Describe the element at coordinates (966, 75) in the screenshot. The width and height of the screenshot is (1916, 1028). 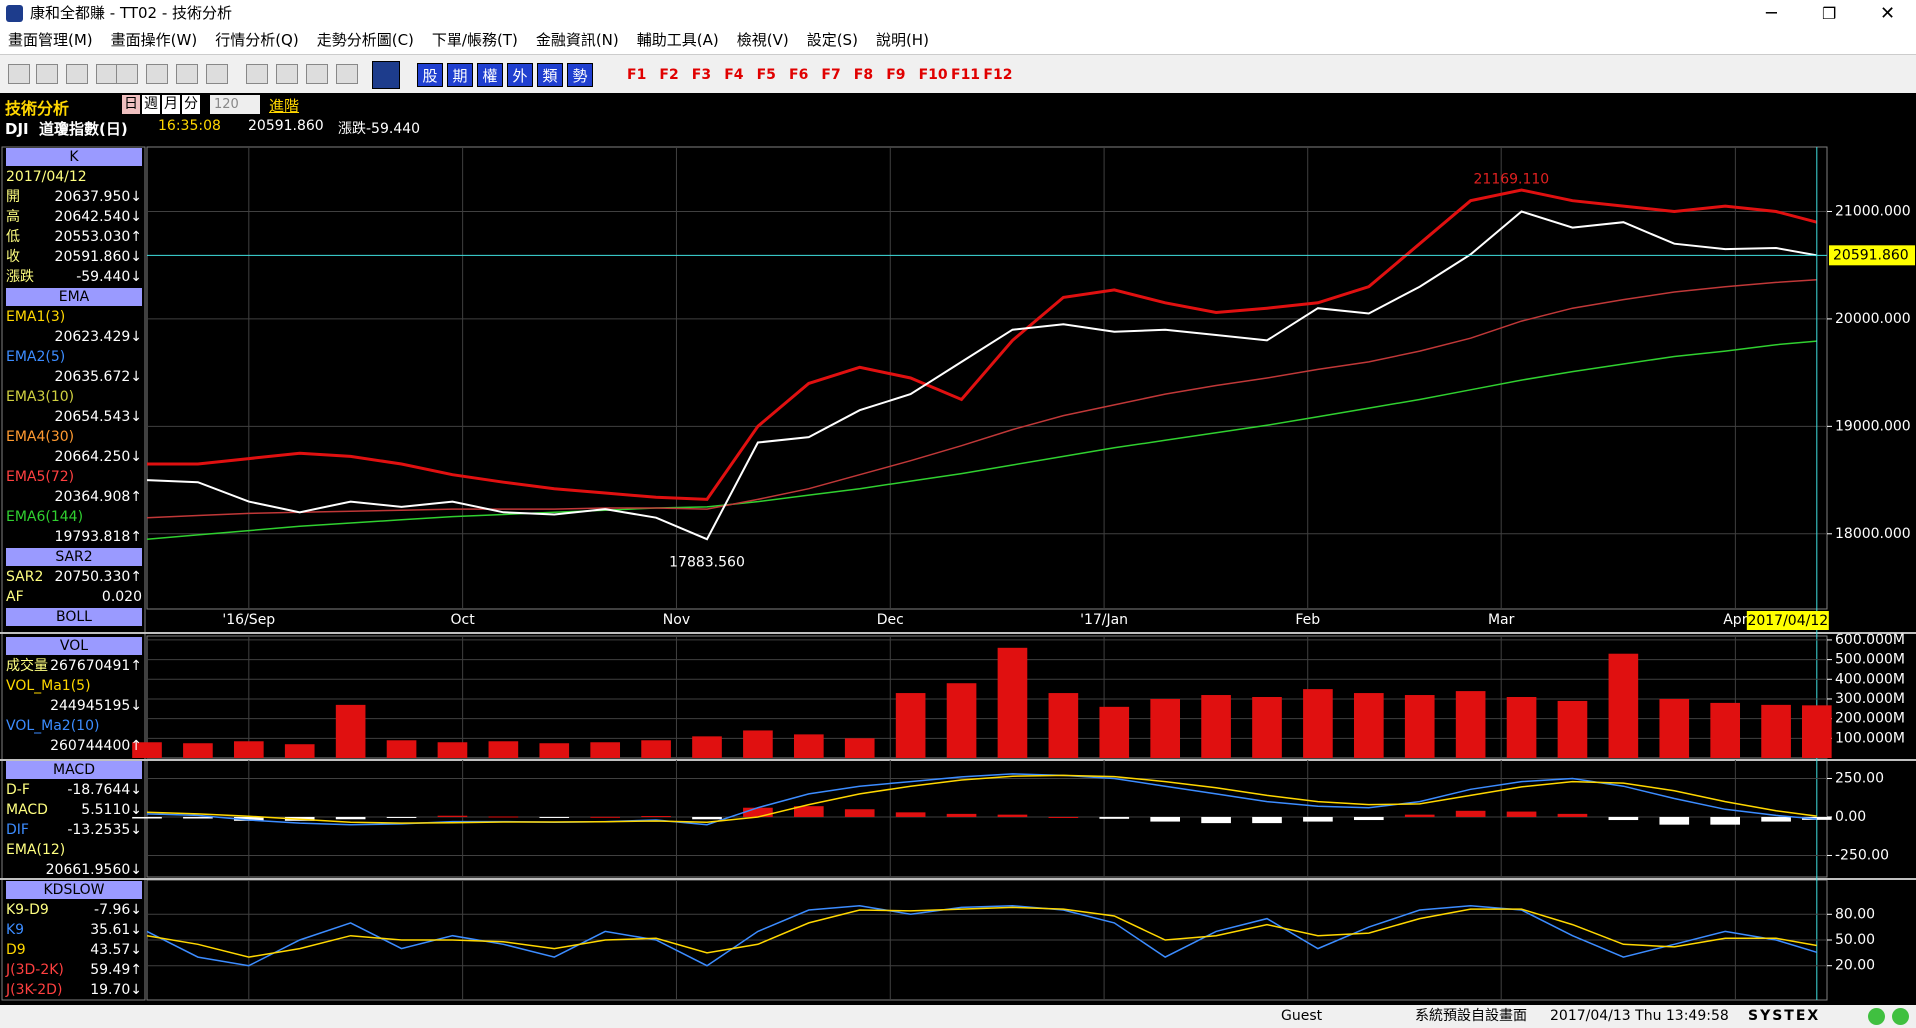
I see `function-key: F11` at that location.